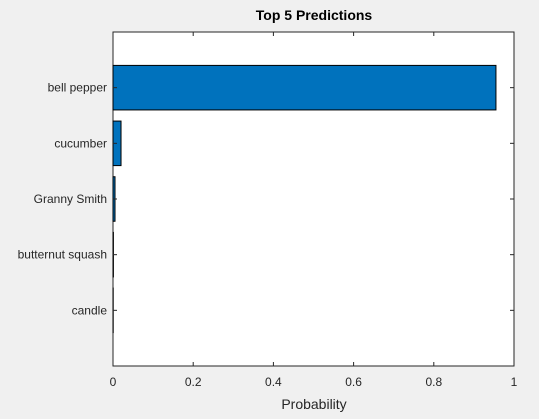 This screenshot has width=539, height=419. I want to click on x-tick-label: 0.4, so click(273, 382).